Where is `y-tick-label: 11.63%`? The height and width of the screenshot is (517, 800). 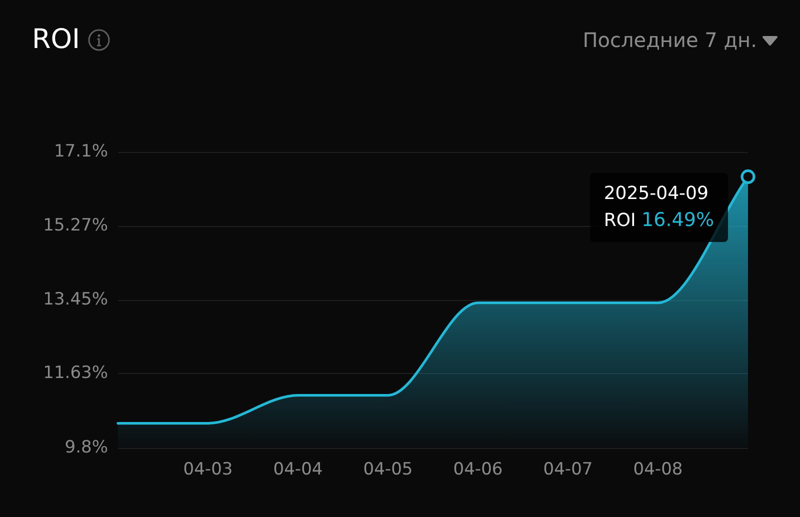 y-tick-label: 11.63% is located at coordinates (75, 373).